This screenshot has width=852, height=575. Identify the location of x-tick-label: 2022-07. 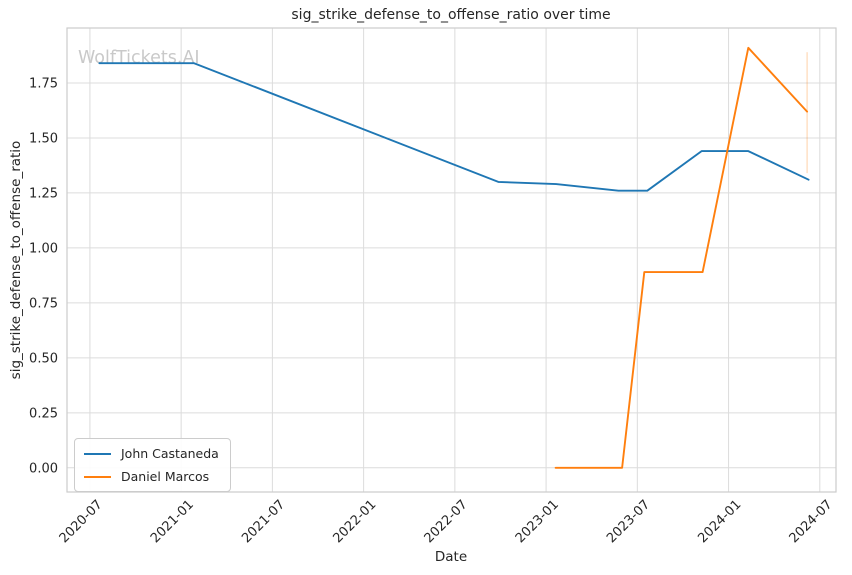
(446, 521).